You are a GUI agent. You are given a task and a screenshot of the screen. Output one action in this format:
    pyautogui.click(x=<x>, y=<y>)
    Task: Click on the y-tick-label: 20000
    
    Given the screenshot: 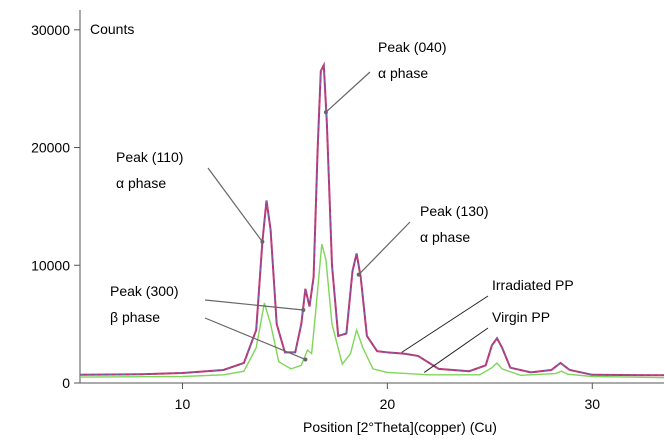 What is the action you would take?
    pyautogui.click(x=50, y=148)
    